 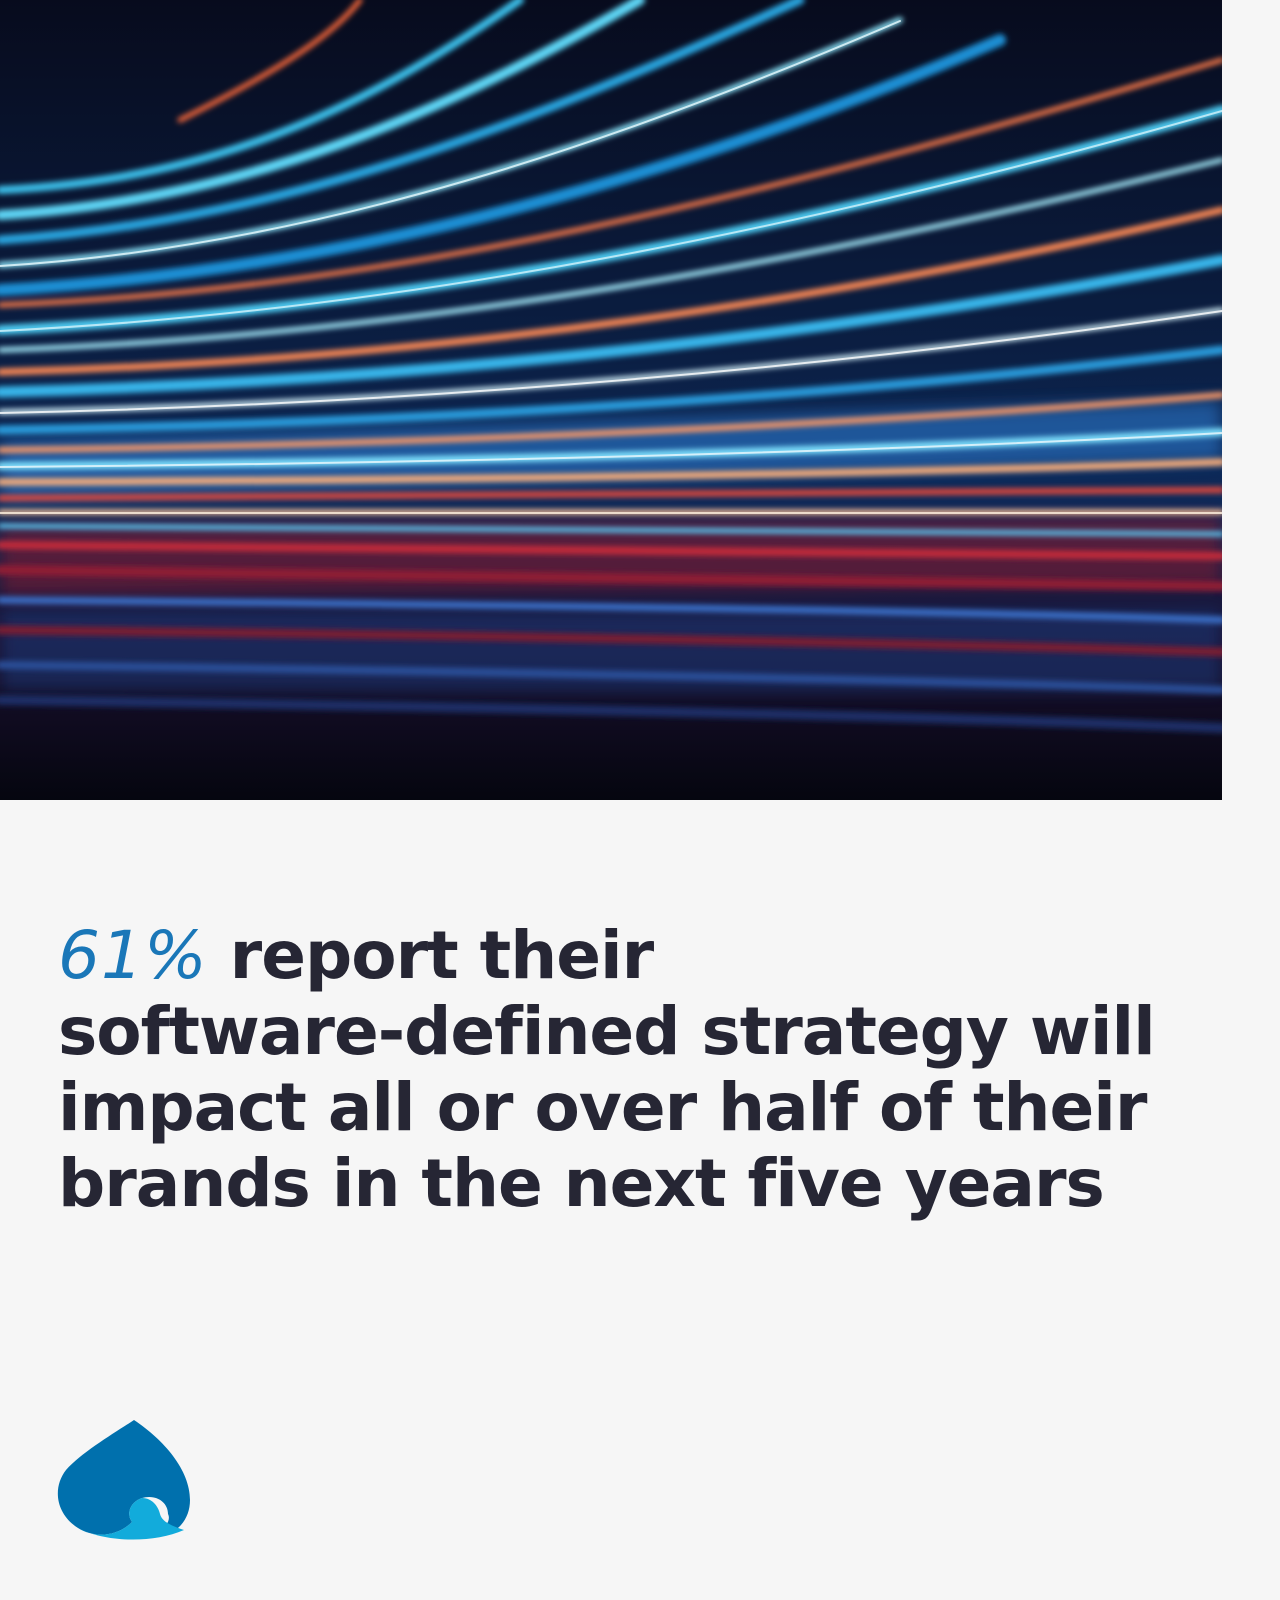 I want to click on headline-line-2: software-defined strategy will, so click(x=607, y=1031).